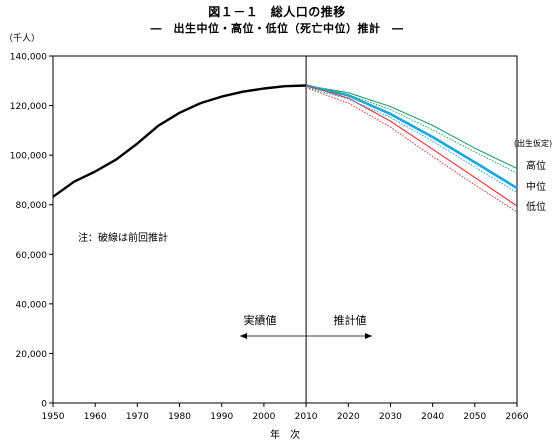 The width and height of the screenshot is (554, 444). I want to click on chart-subtitle: ― 出生中位・高位・低位（死亡中位）推計 ―, so click(277, 28).